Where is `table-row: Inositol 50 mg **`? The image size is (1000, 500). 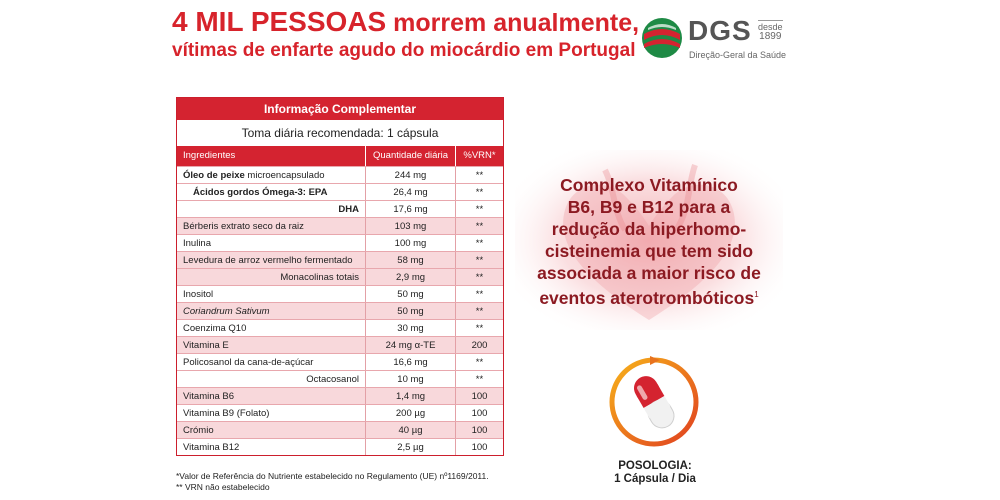 table-row: Inositol 50 mg ** is located at coordinates (340, 293).